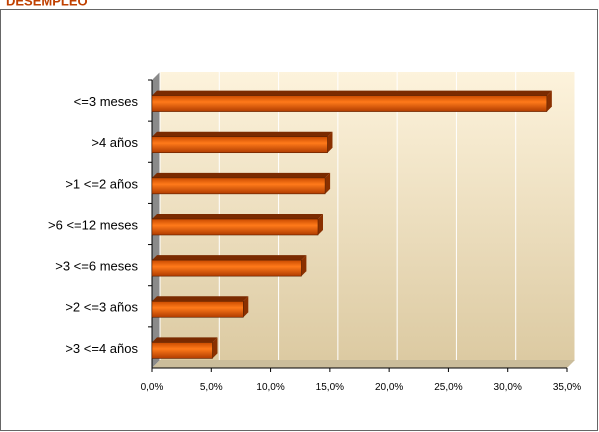  I want to click on y-tick-label: >2 <=3 años, so click(101, 307).